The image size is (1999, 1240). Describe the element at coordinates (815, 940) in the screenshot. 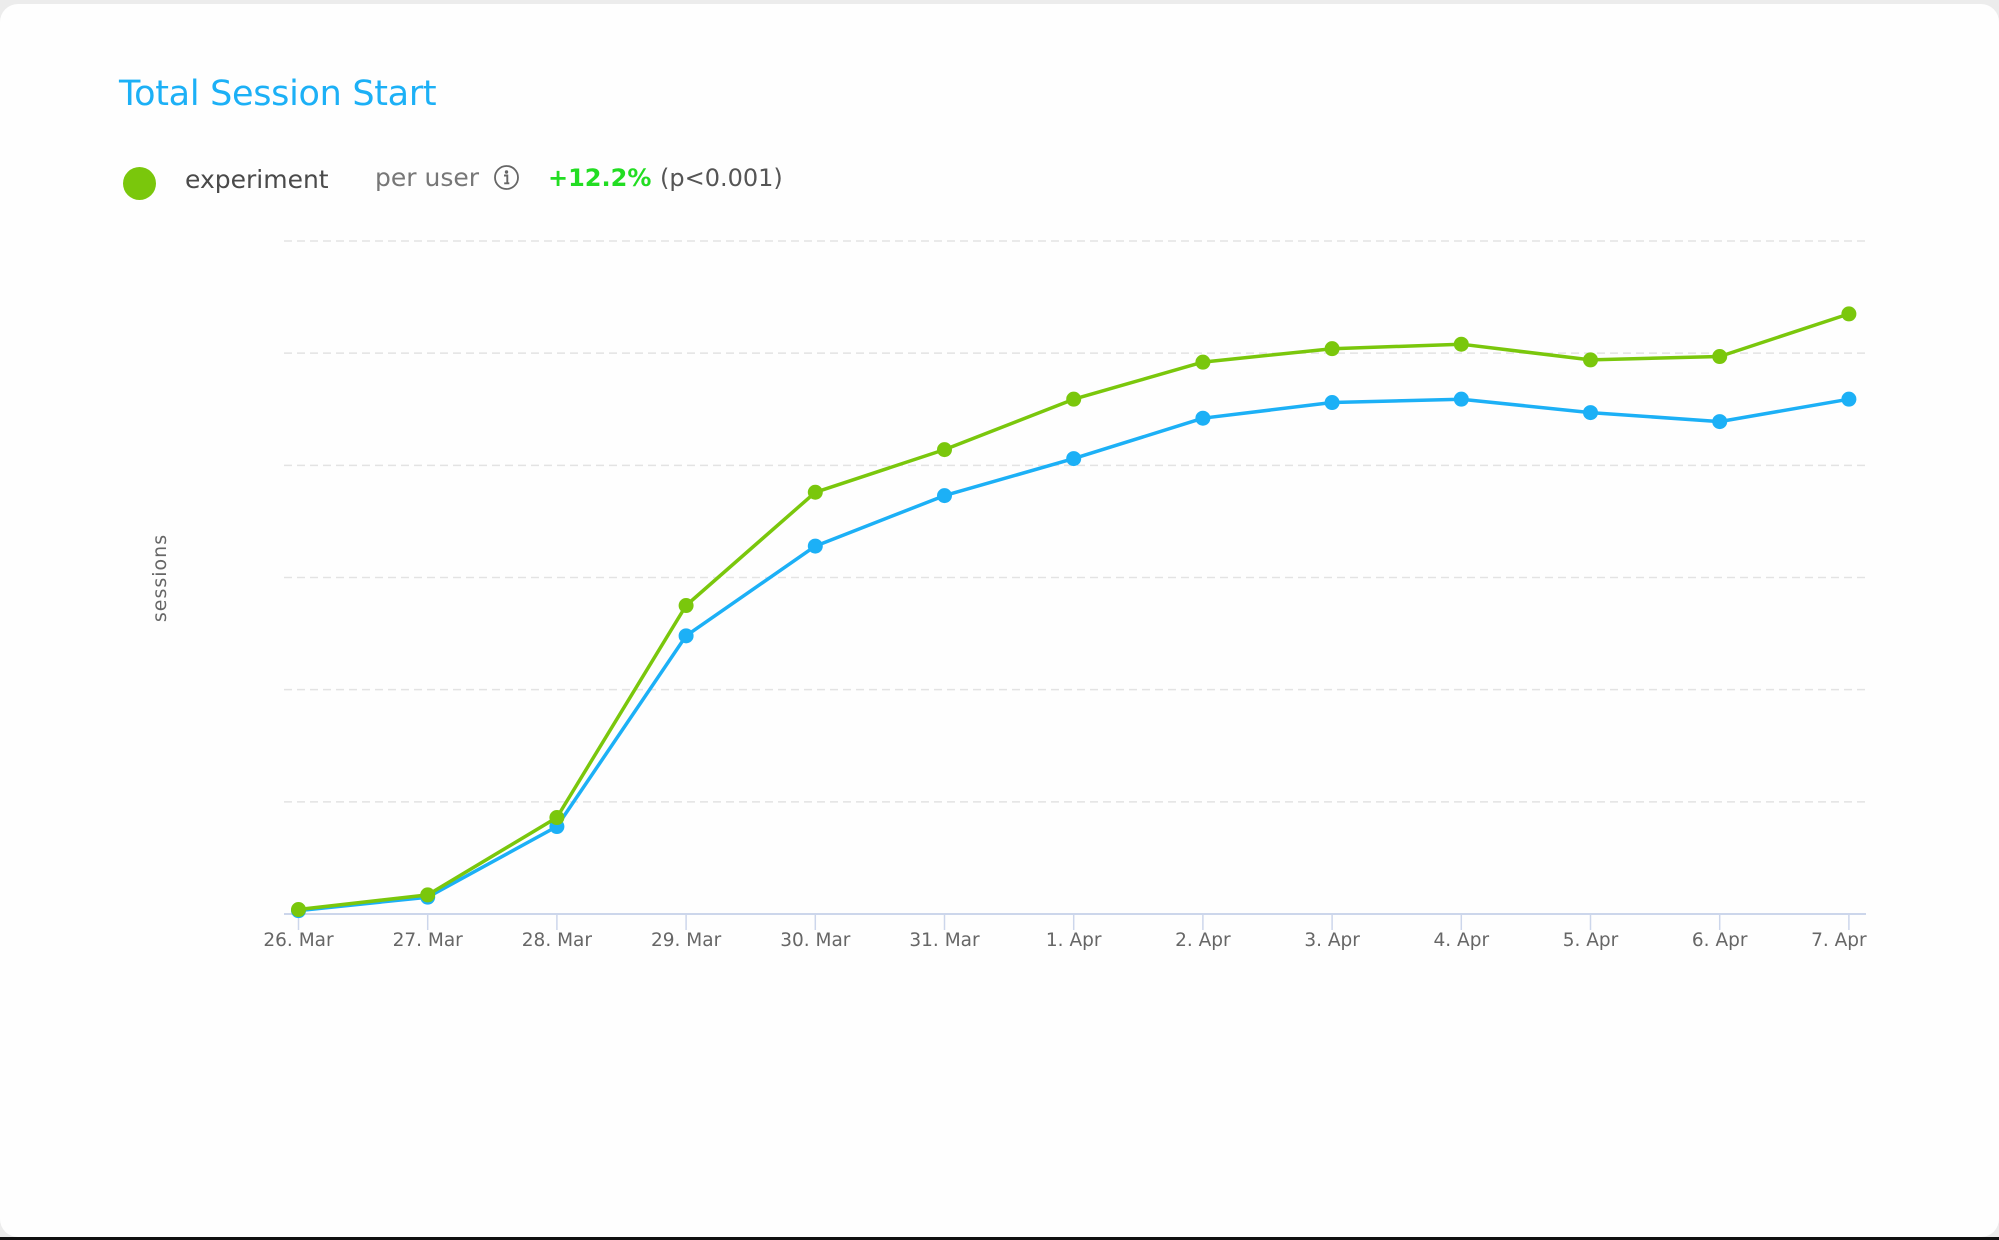

I see `x-axis-tick-label: 30. Mar` at that location.